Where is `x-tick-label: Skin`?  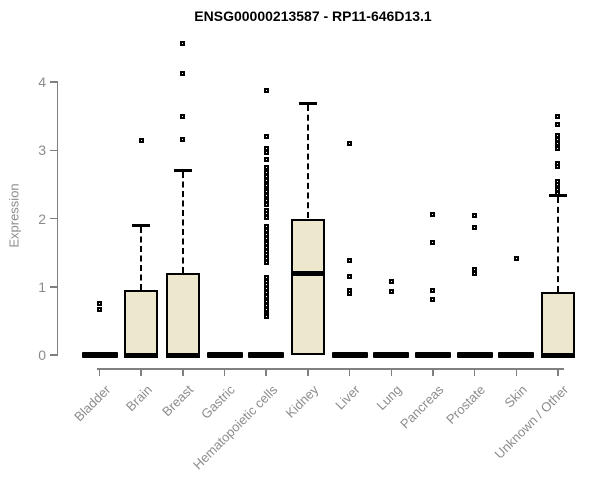
x-tick-label: Skin is located at coordinates (515, 396).